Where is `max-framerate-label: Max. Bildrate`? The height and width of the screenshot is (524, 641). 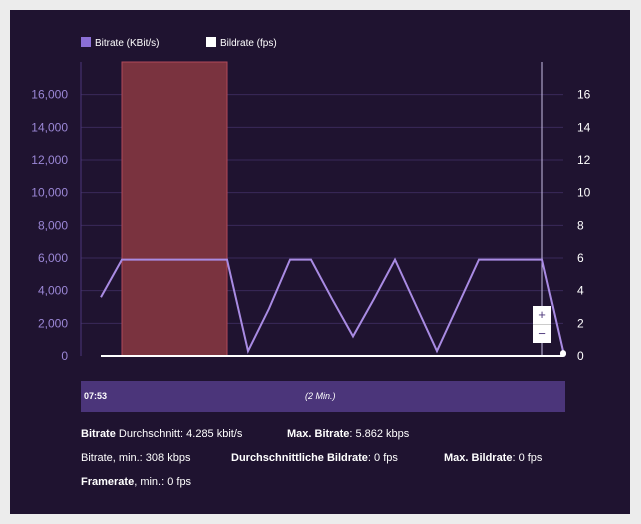 max-framerate-label: Max. Bildrate is located at coordinates (478, 458).